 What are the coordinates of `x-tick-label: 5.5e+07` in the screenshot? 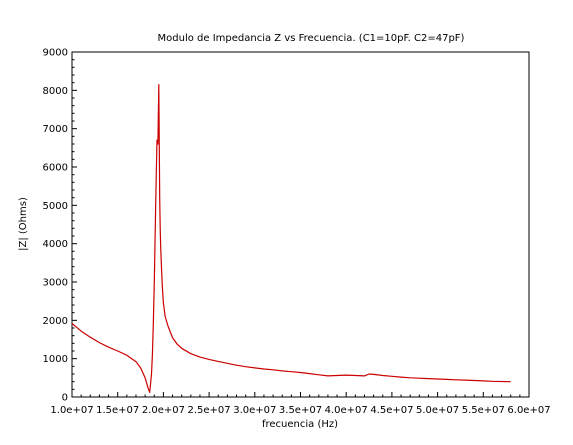 It's located at (483, 410).